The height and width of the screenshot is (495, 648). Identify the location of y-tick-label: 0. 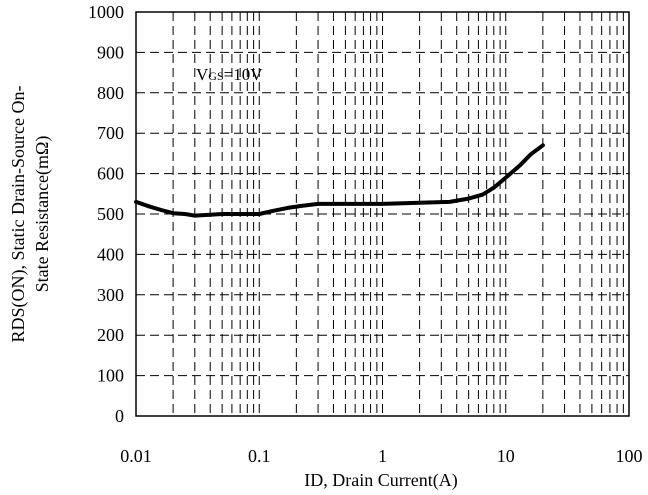
(119, 416).